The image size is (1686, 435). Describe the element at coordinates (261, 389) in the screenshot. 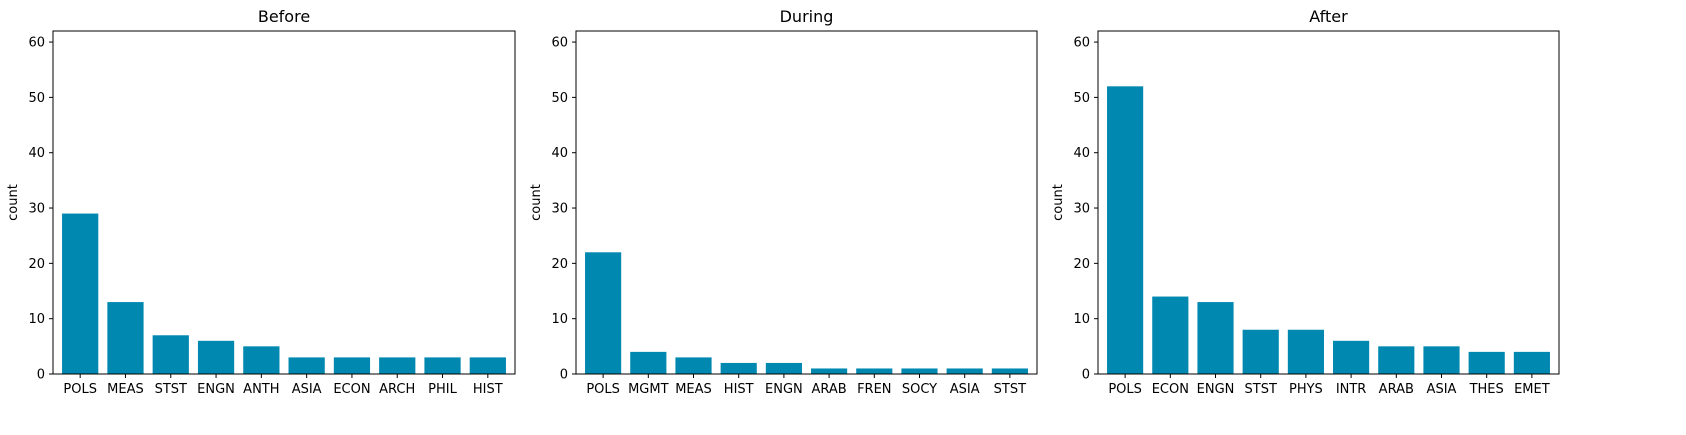

I see `x-tick-label: ANTH` at that location.